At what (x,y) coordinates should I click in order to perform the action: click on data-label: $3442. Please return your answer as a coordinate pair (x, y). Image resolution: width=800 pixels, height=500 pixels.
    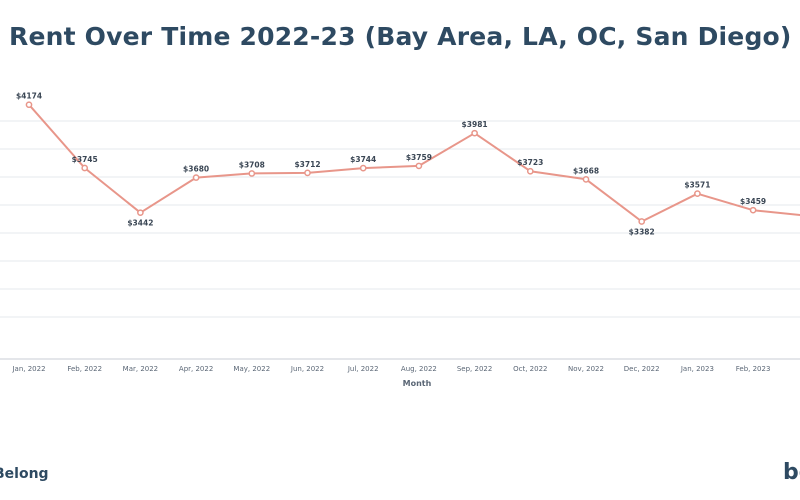
    Looking at the image, I should click on (140, 223).